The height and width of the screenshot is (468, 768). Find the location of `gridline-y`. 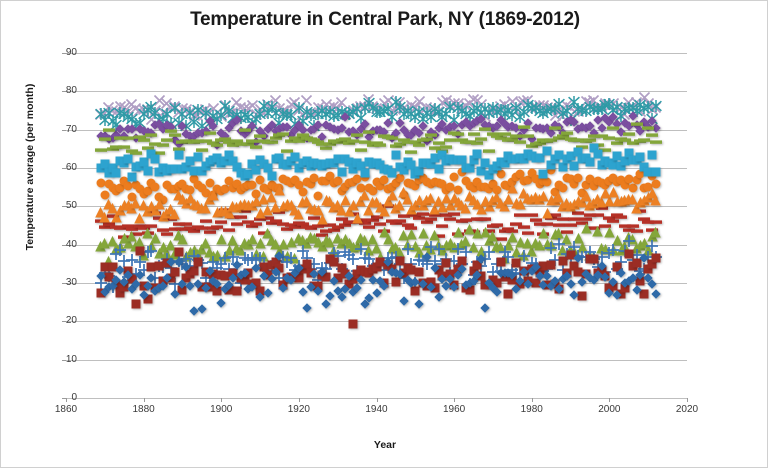

gridline-y is located at coordinates (376, 207).